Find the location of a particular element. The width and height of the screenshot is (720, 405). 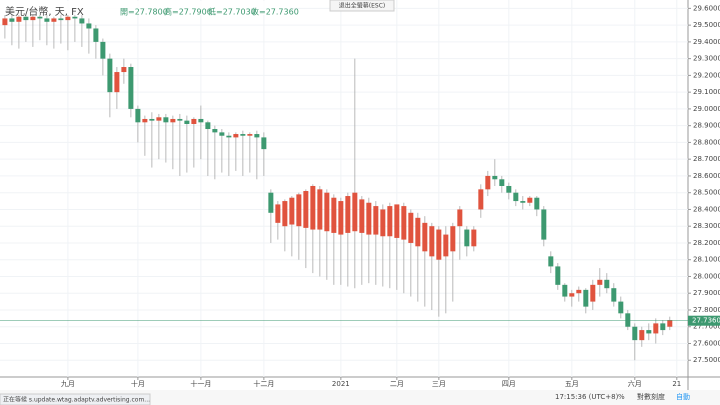

ohlc-high: 高=27.7900 is located at coordinates (188, 12).